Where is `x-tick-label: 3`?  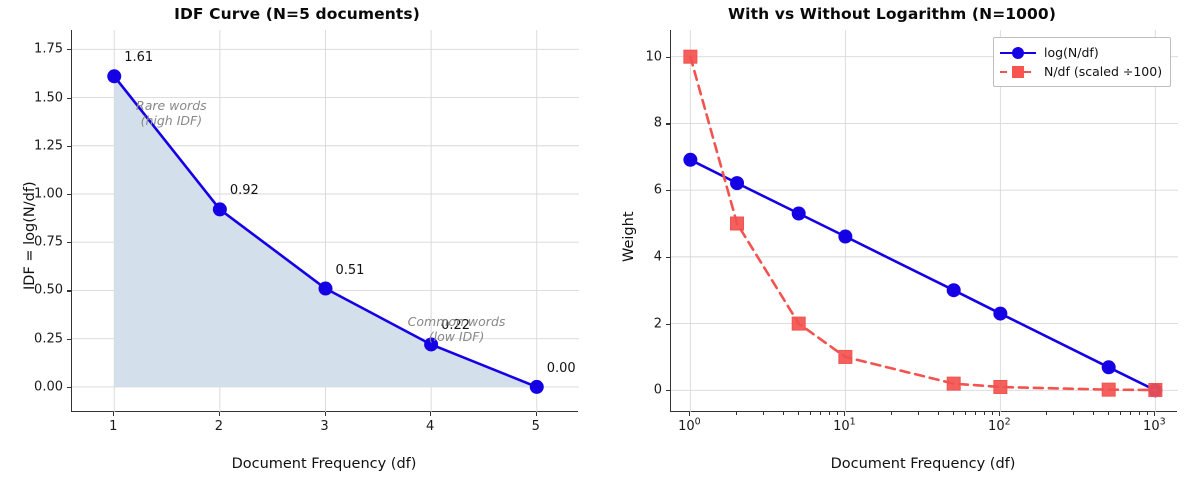 x-tick-label: 3 is located at coordinates (324, 426).